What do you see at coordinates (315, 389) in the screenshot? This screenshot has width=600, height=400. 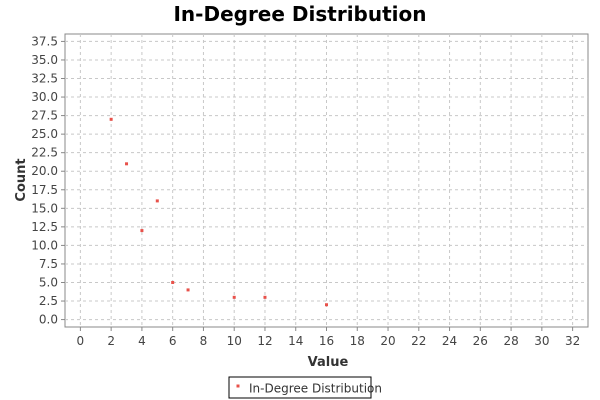 I see `legend-label: In-Degree Distribution` at bounding box center [315, 389].